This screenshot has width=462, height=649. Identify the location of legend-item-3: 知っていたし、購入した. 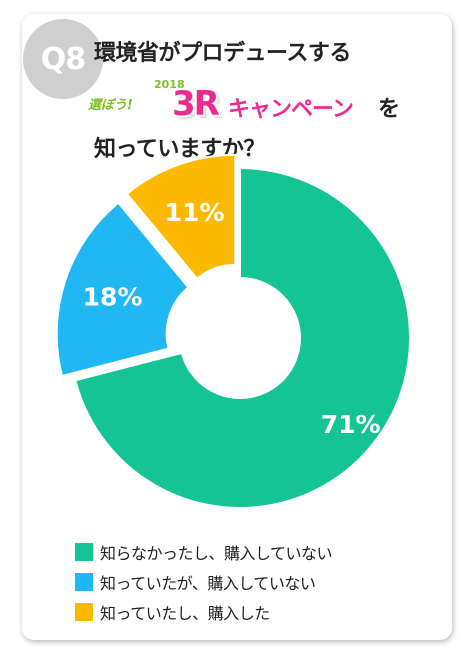
(260, 612).